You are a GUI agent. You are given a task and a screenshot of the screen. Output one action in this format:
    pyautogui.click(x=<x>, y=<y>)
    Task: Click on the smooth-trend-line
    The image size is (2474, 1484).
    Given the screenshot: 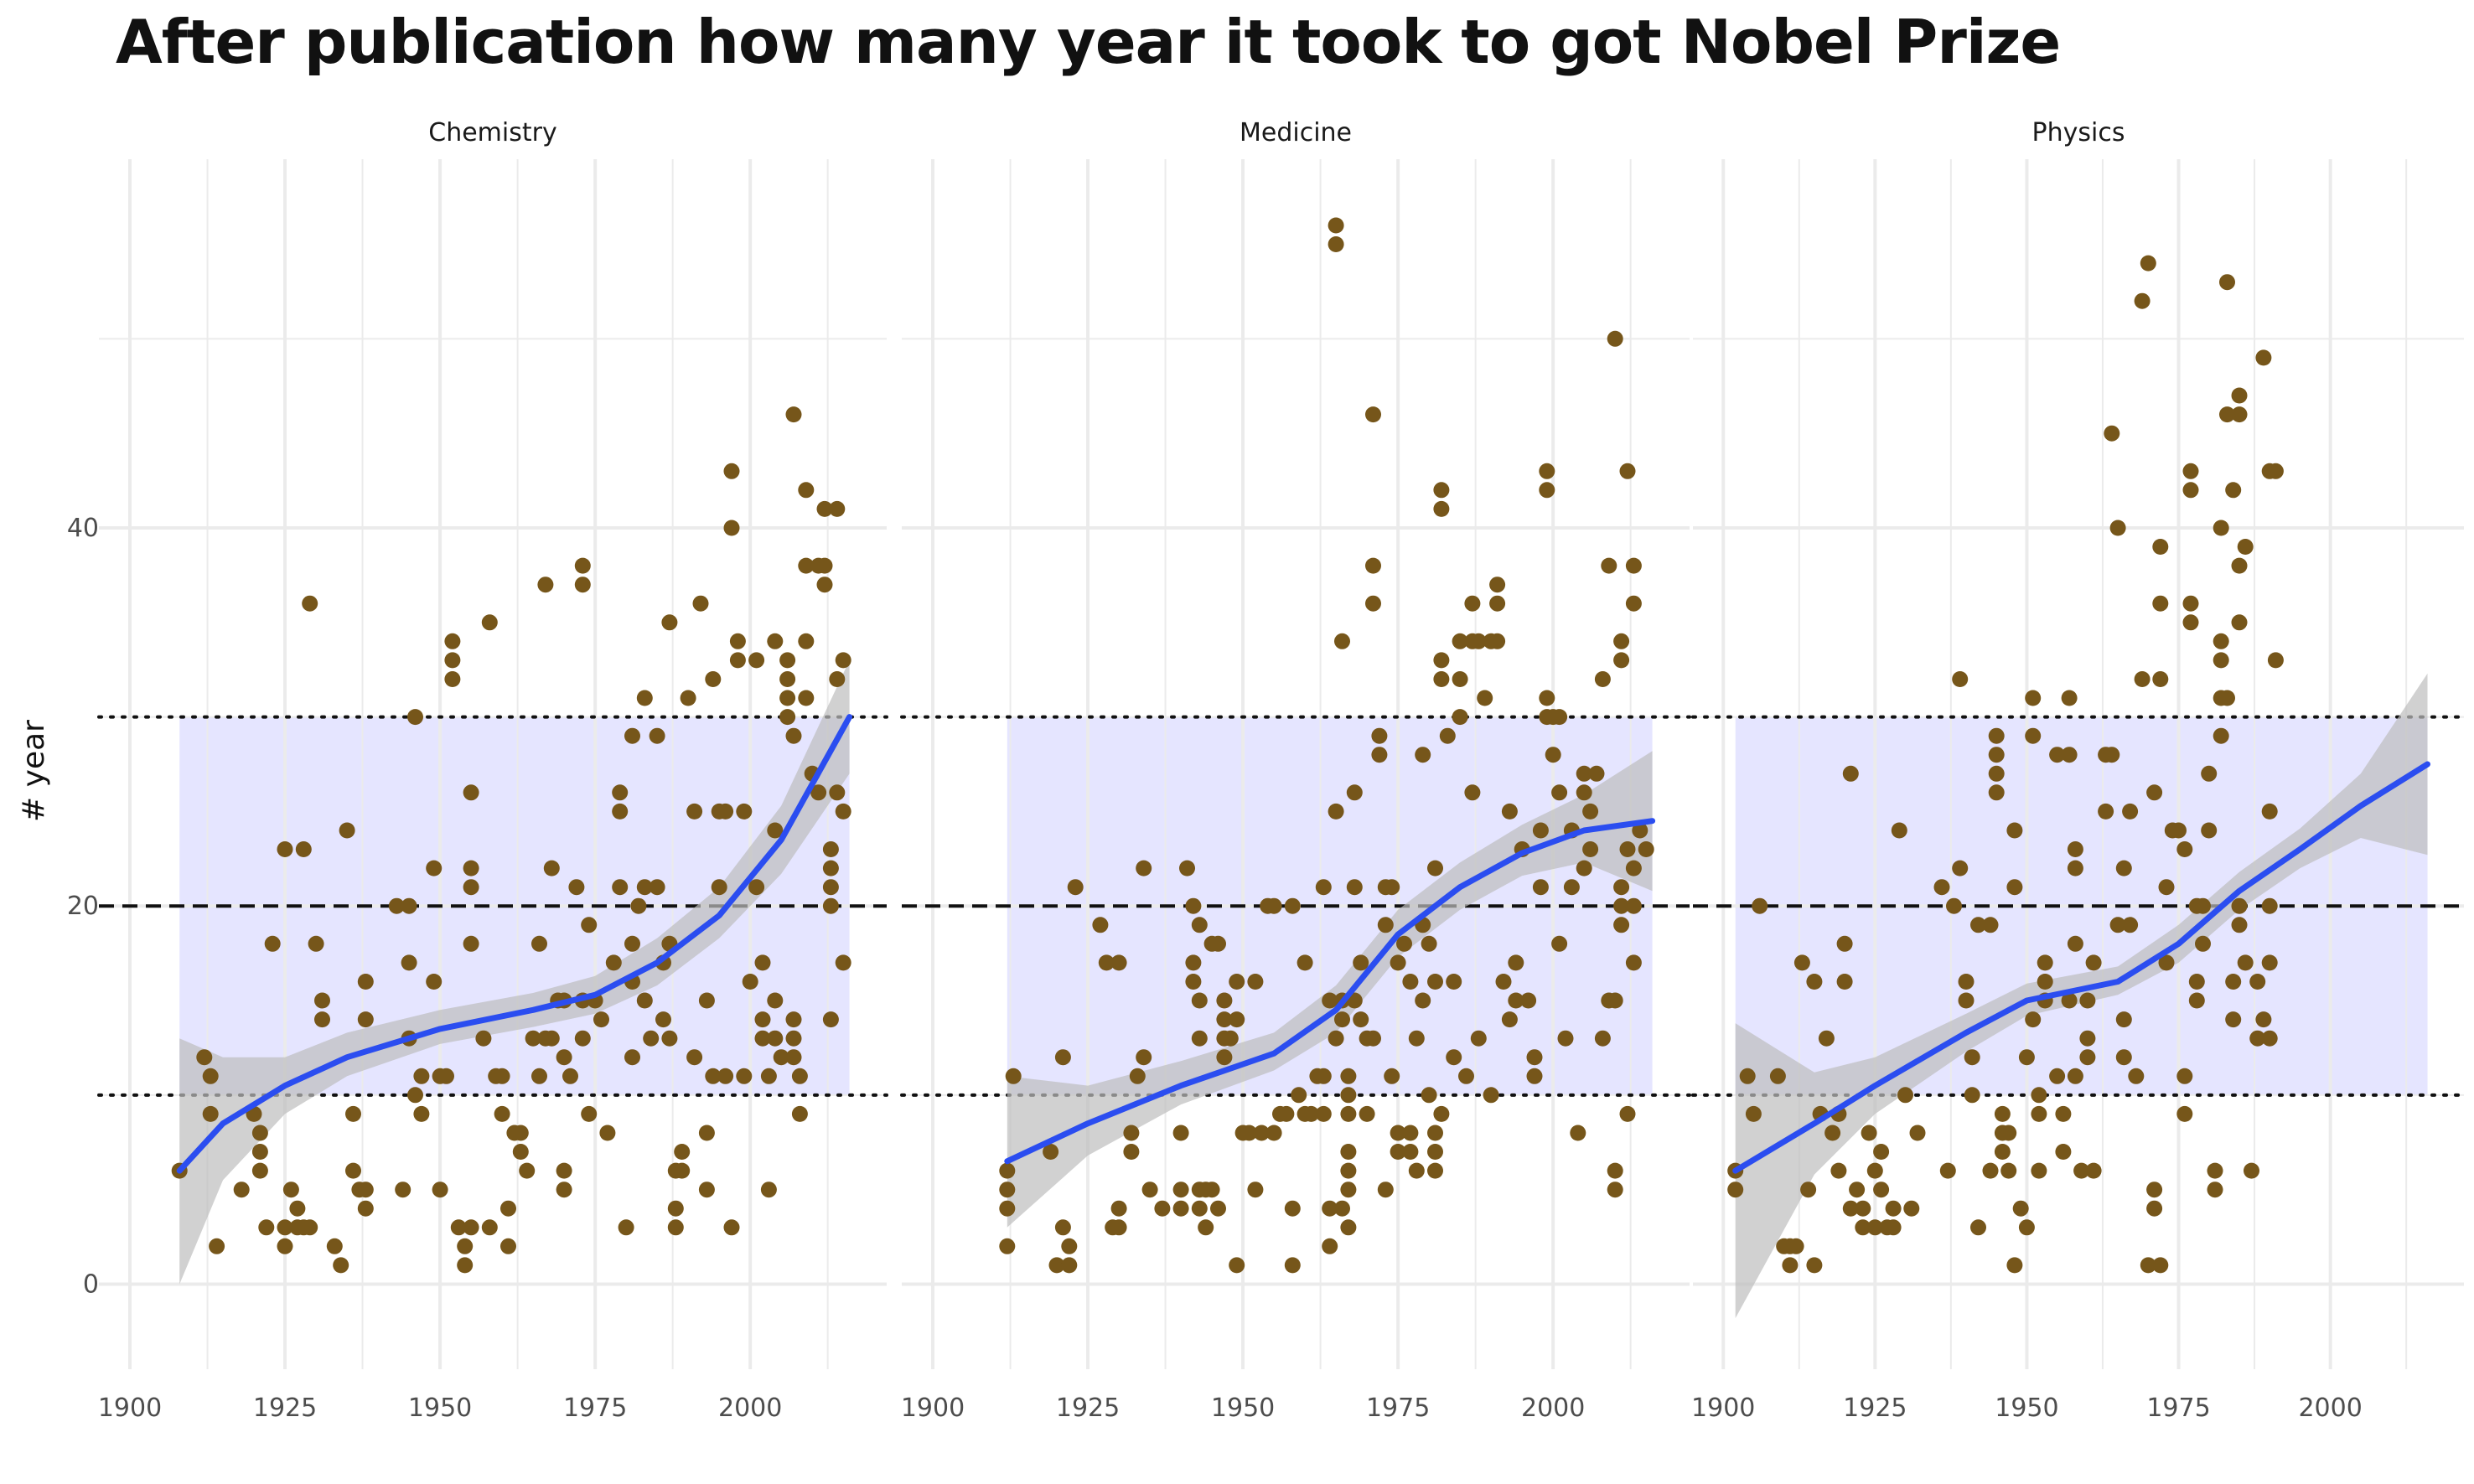 What is the action you would take?
    pyautogui.click(x=1330, y=991)
    